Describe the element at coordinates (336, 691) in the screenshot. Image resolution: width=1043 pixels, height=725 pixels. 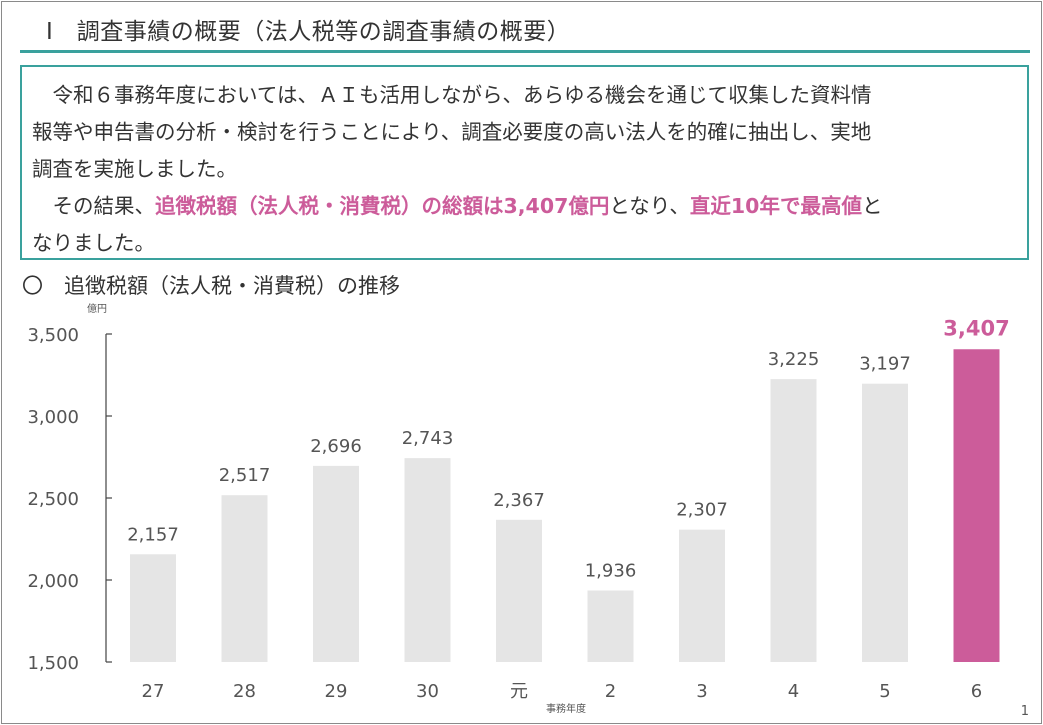
I see `x-tick-label: 29` at that location.